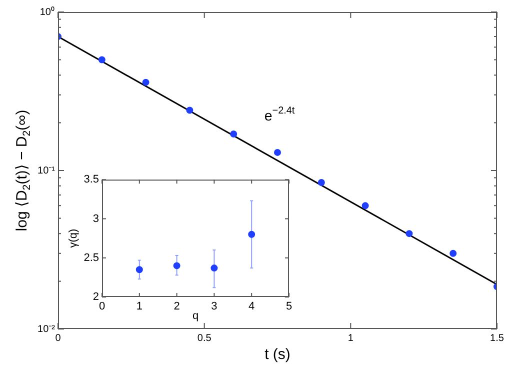 The height and width of the screenshot is (378, 519). Describe the element at coordinates (95, 218) in the screenshot. I see `y-tick-label: 3` at that location.